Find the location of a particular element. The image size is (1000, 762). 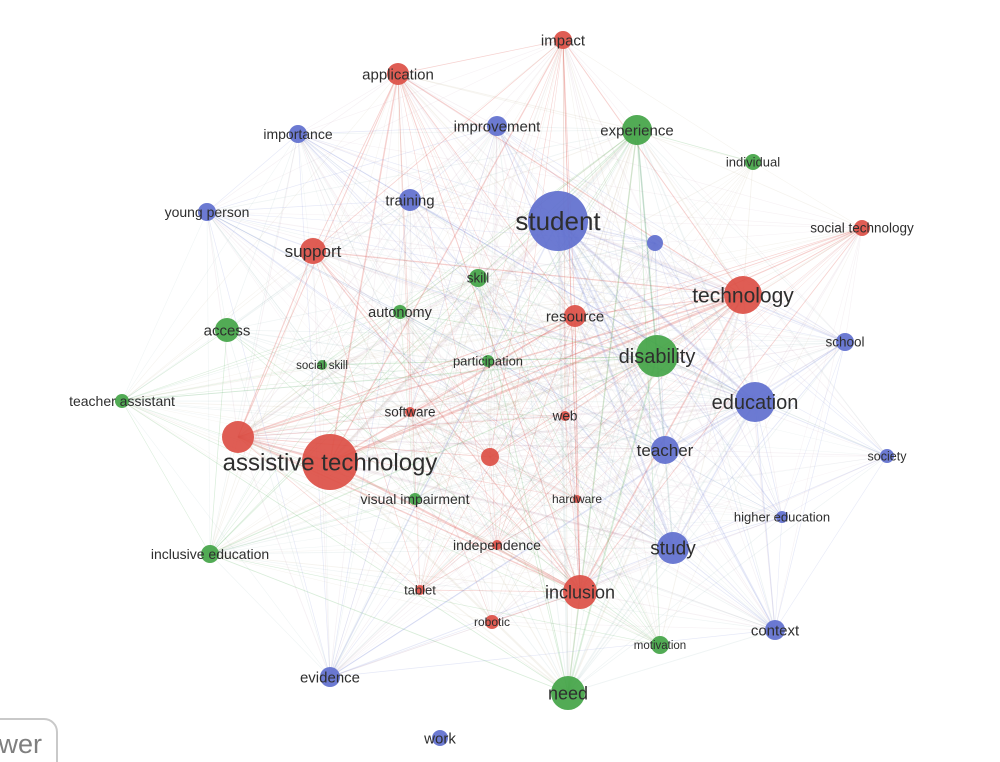

node-hardware is located at coordinates (577, 499).